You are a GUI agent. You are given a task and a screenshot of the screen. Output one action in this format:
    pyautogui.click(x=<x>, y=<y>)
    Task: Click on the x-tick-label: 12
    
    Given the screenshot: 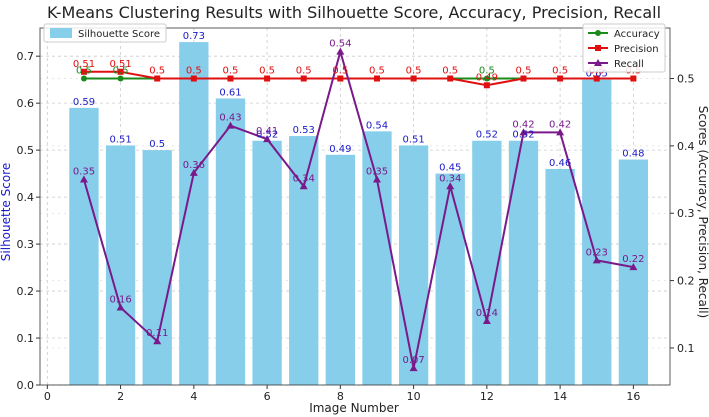 What is the action you would take?
    pyautogui.click(x=487, y=396)
    